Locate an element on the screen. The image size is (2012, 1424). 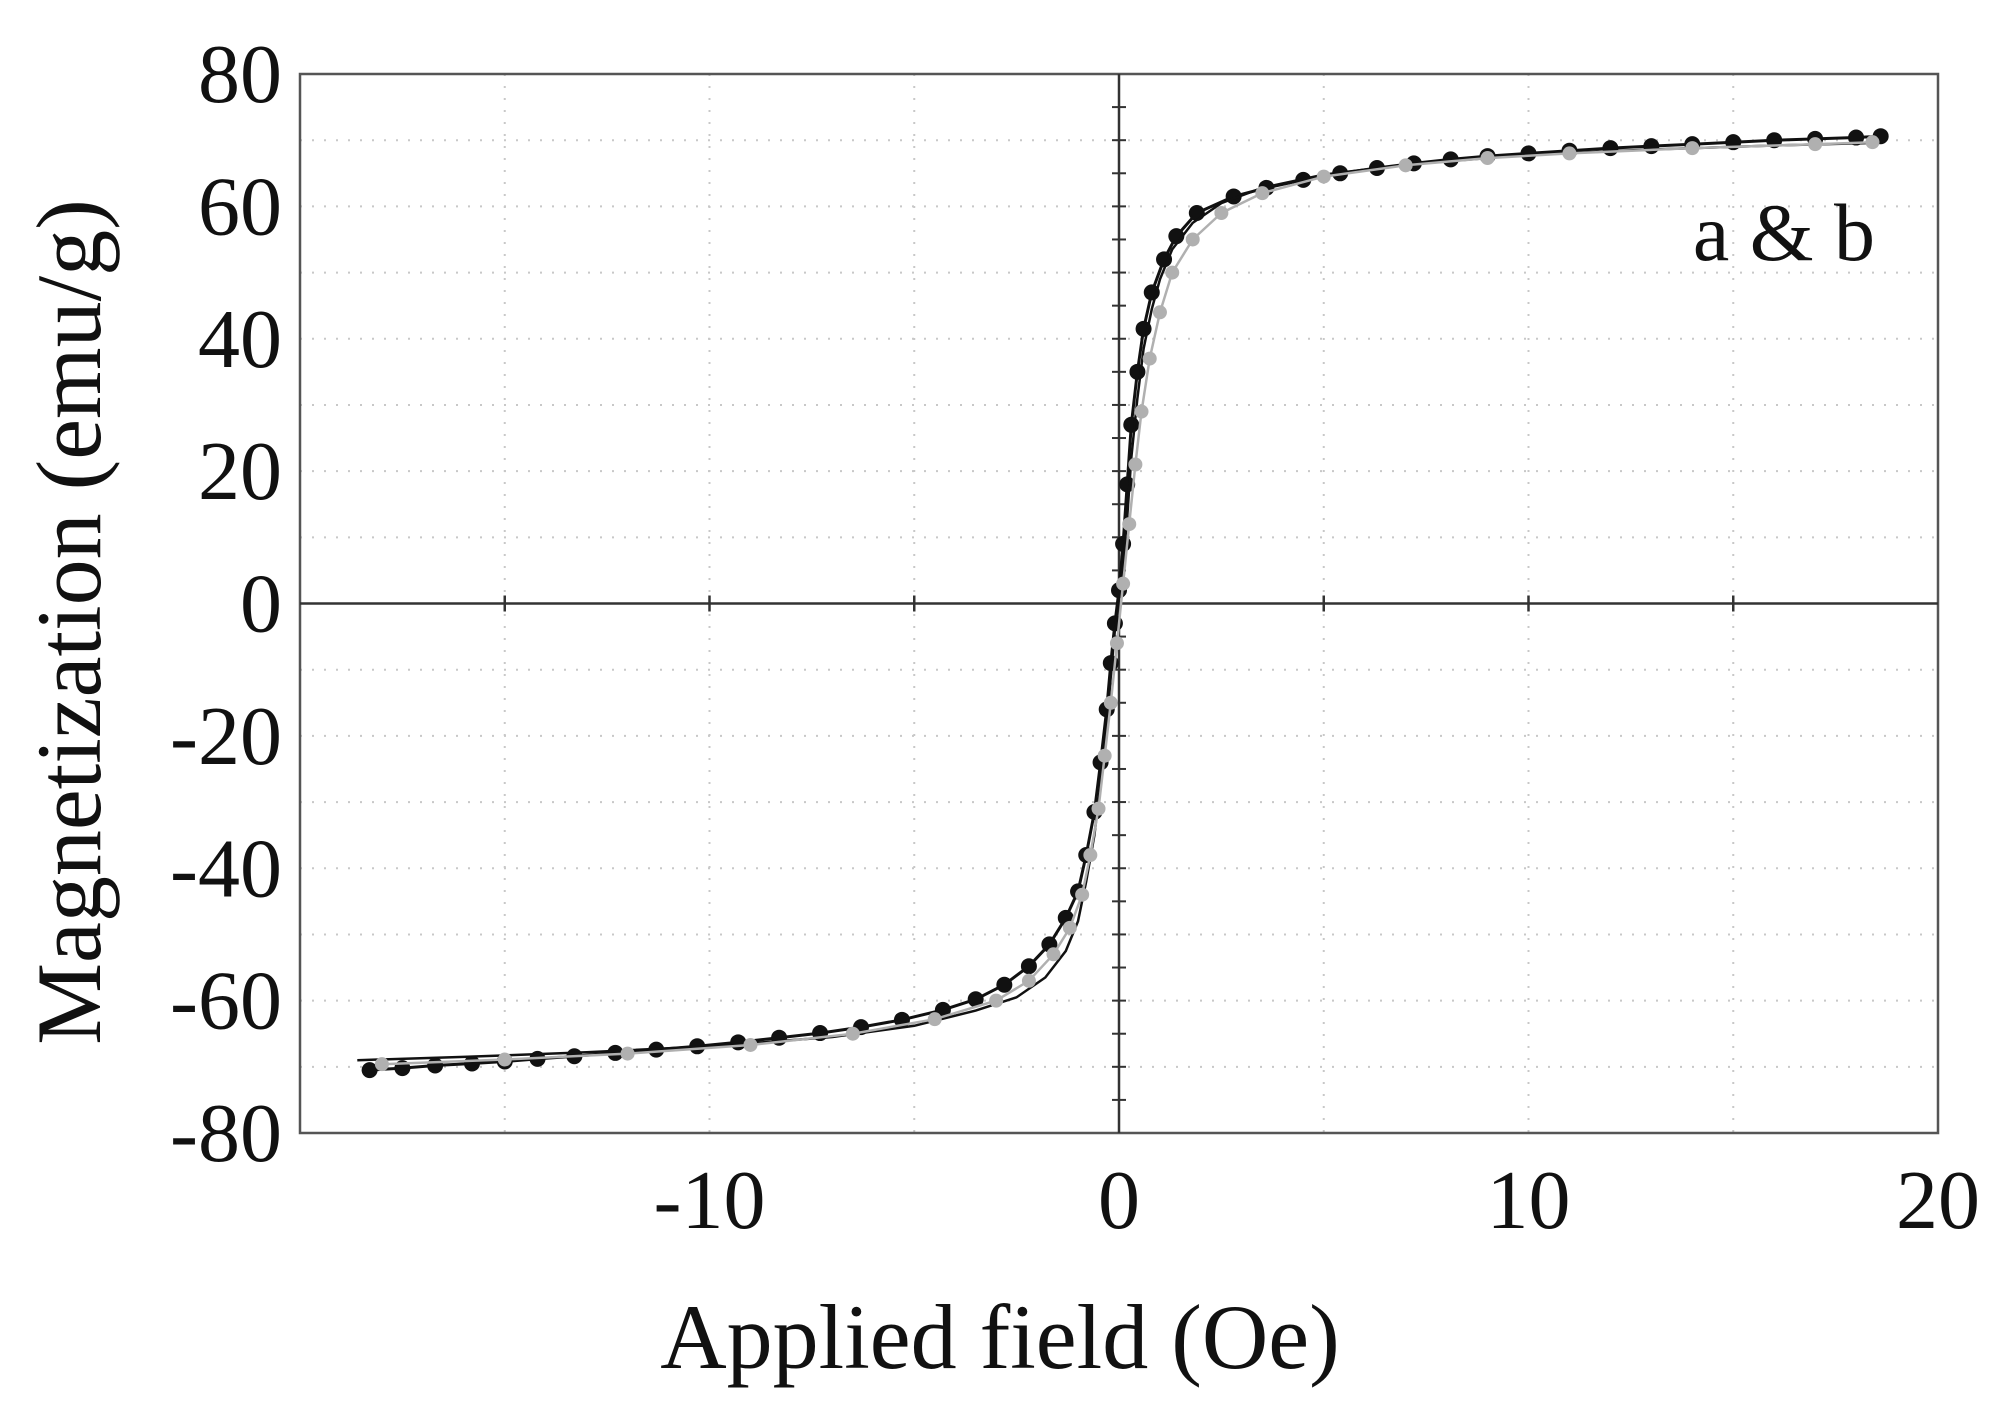
y-tick-label: -20 is located at coordinates (226, 736).